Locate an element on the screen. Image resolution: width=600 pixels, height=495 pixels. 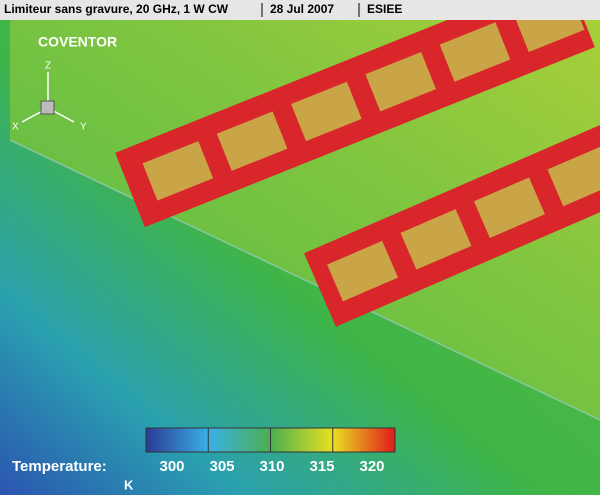
header-title: Limiteur sans gravure, 20 GHz, 1 W CW is located at coordinates (116, 9).